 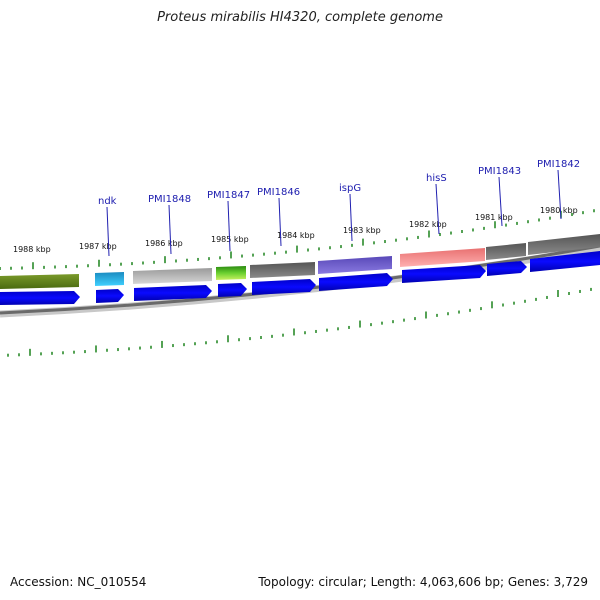 I want to click on accession-label: Accession: NC_010554, so click(x=78, y=582).